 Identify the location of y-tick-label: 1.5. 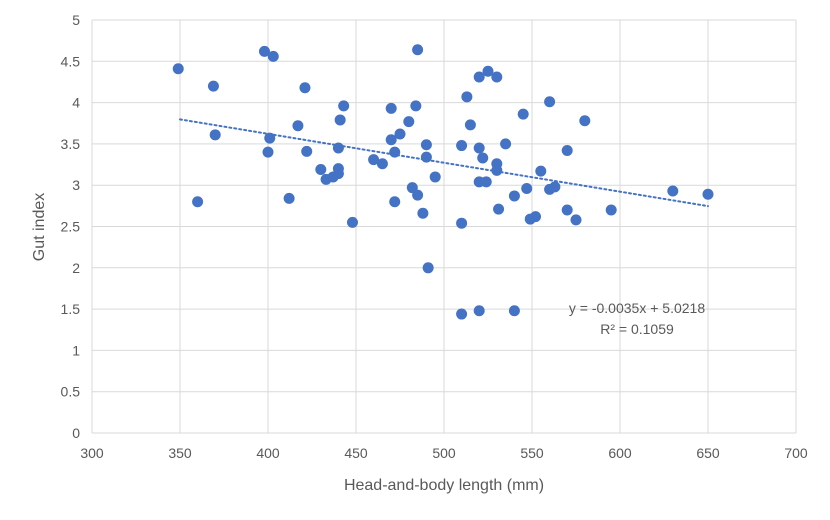
(71, 309).